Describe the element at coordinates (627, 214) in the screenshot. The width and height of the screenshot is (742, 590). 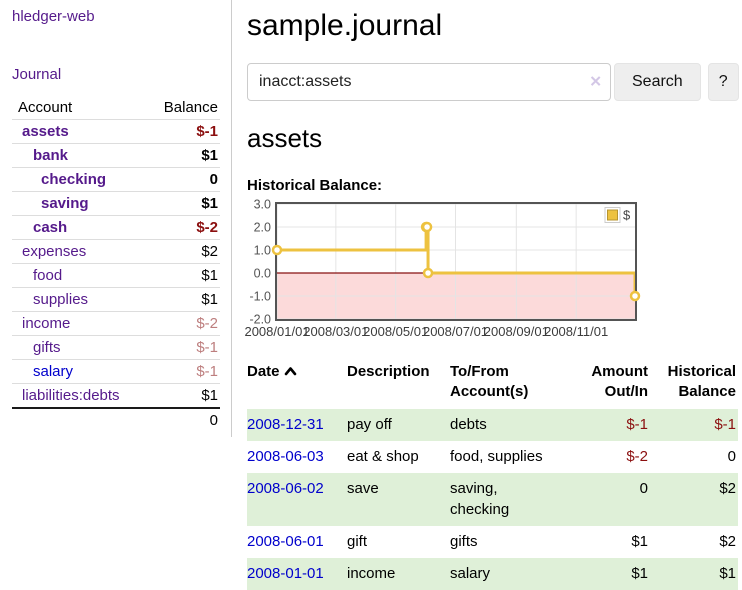
I see `legend-label: $` at that location.